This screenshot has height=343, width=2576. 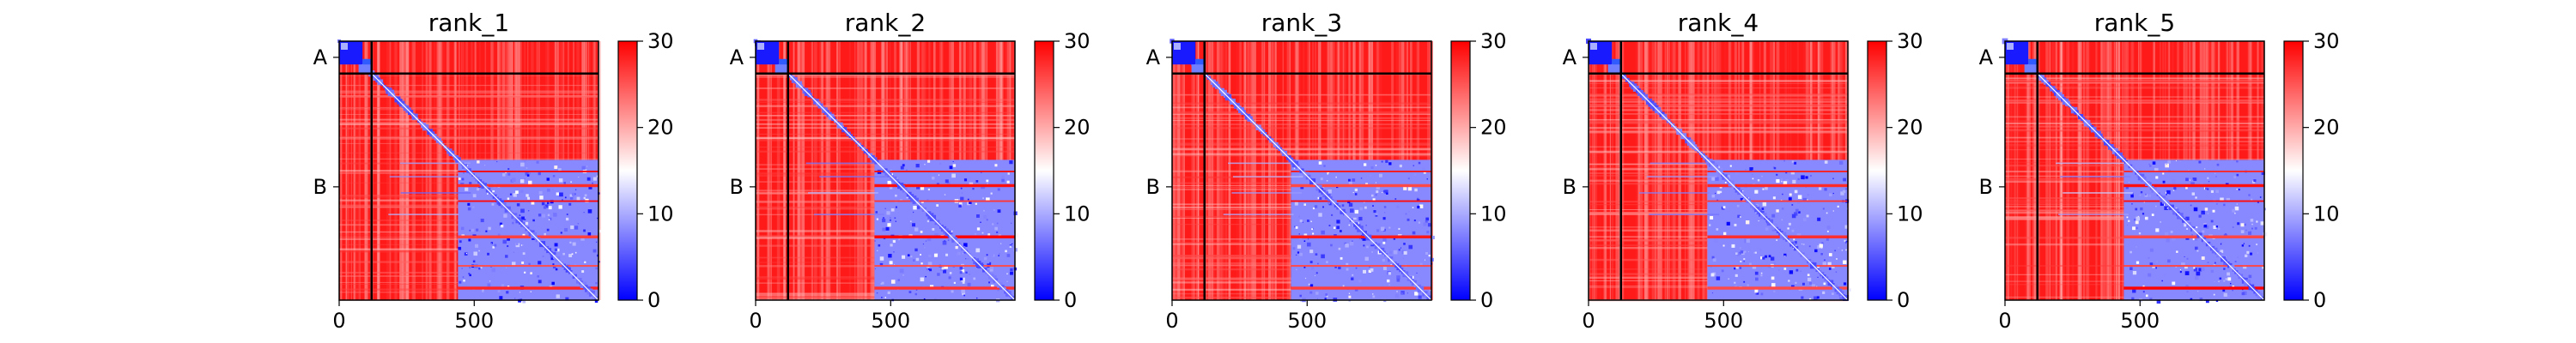 I want to click on panel-rank_3: rank_3 A B 0 500 0 10 20 30, so click(x=1327, y=171).